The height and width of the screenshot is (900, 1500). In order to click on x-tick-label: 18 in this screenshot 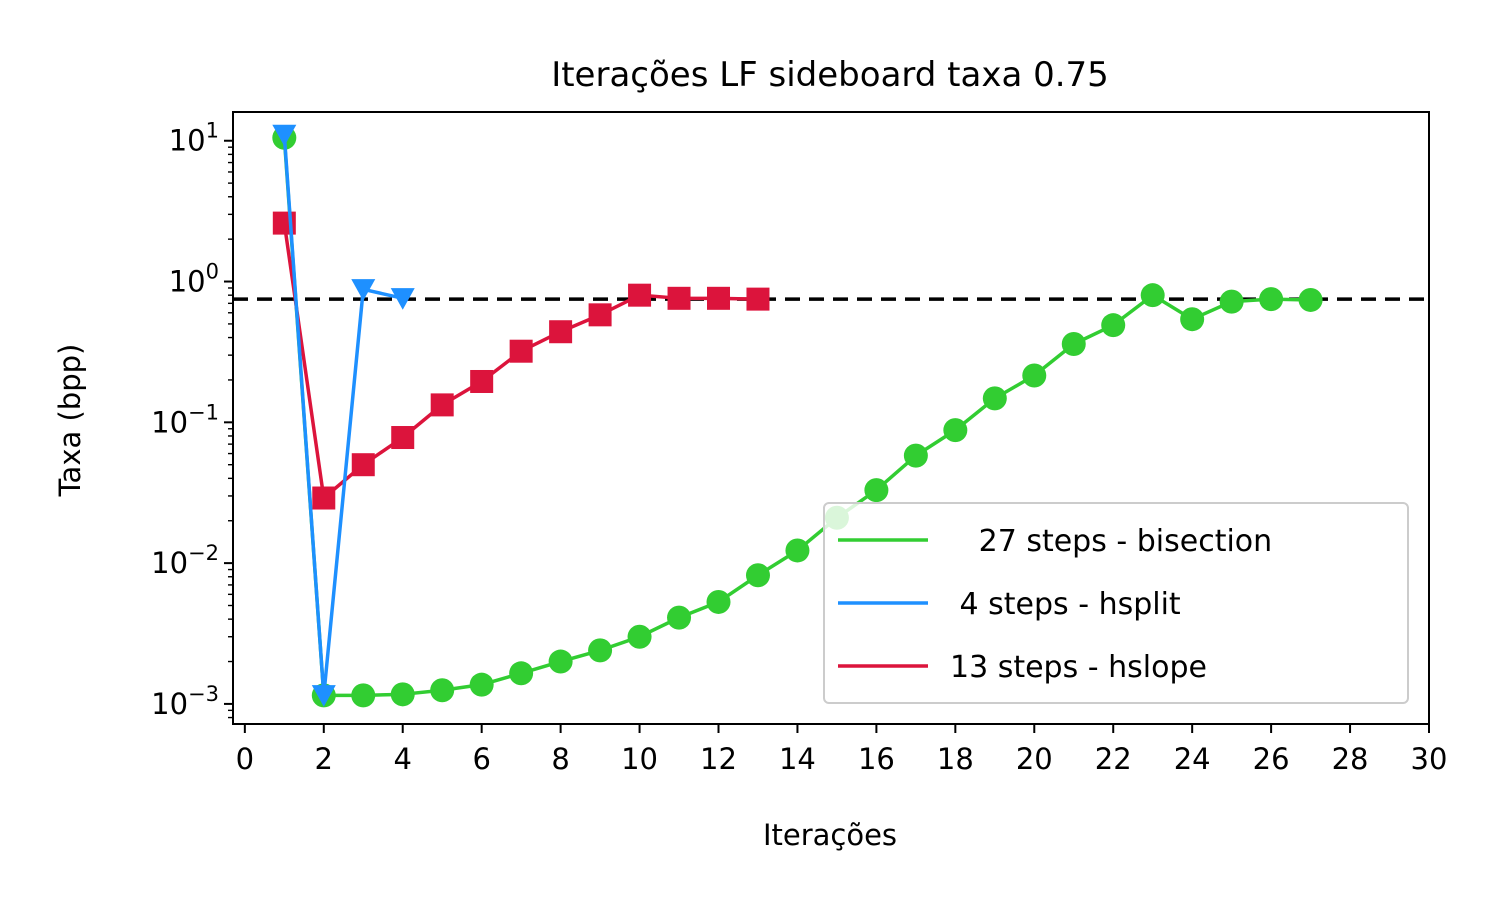, I will do `click(955, 759)`.